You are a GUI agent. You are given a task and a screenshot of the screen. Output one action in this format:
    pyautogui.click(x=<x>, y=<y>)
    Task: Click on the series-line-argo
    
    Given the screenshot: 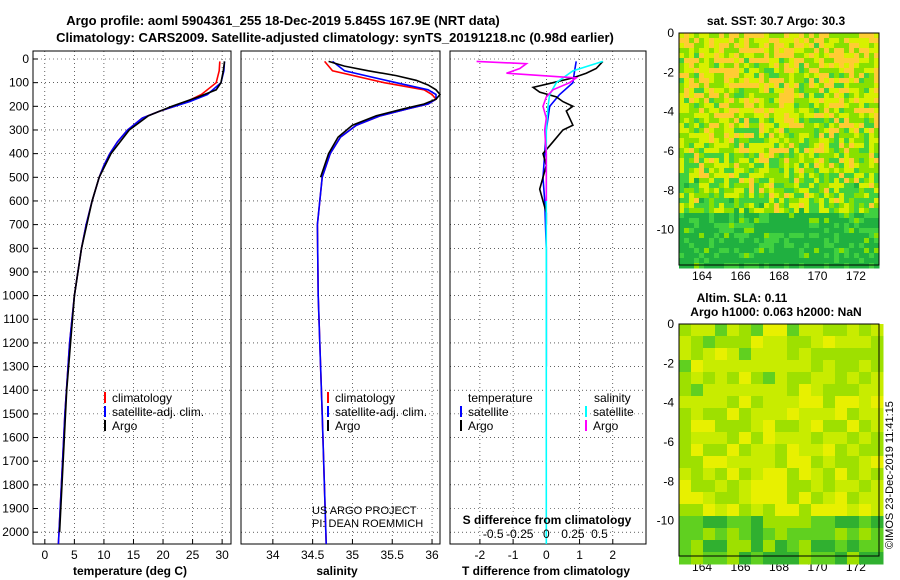 What is the action you would take?
    pyautogui.click(x=380, y=119)
    